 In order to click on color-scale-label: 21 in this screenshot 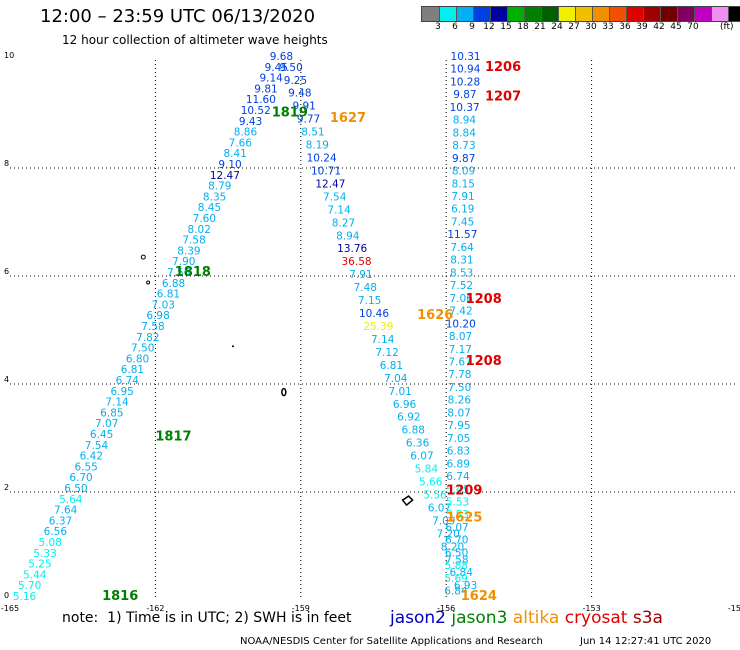, I will do `click(540, 27)`.